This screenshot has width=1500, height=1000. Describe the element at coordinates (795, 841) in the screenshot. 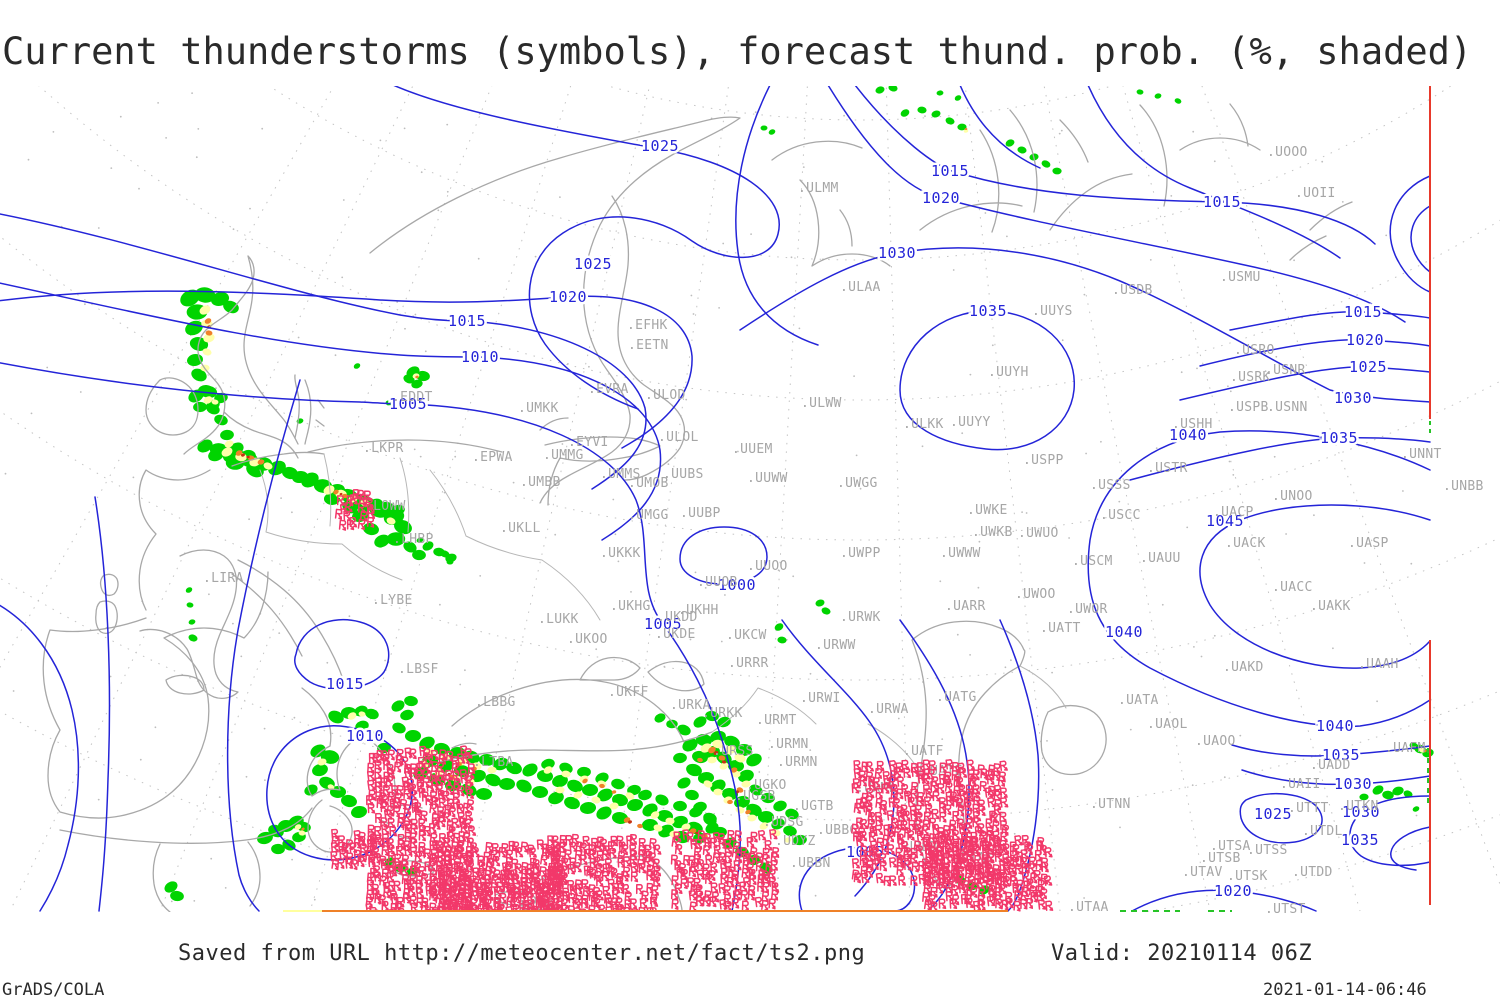

I see `station-label: .UDYZ` at that location.